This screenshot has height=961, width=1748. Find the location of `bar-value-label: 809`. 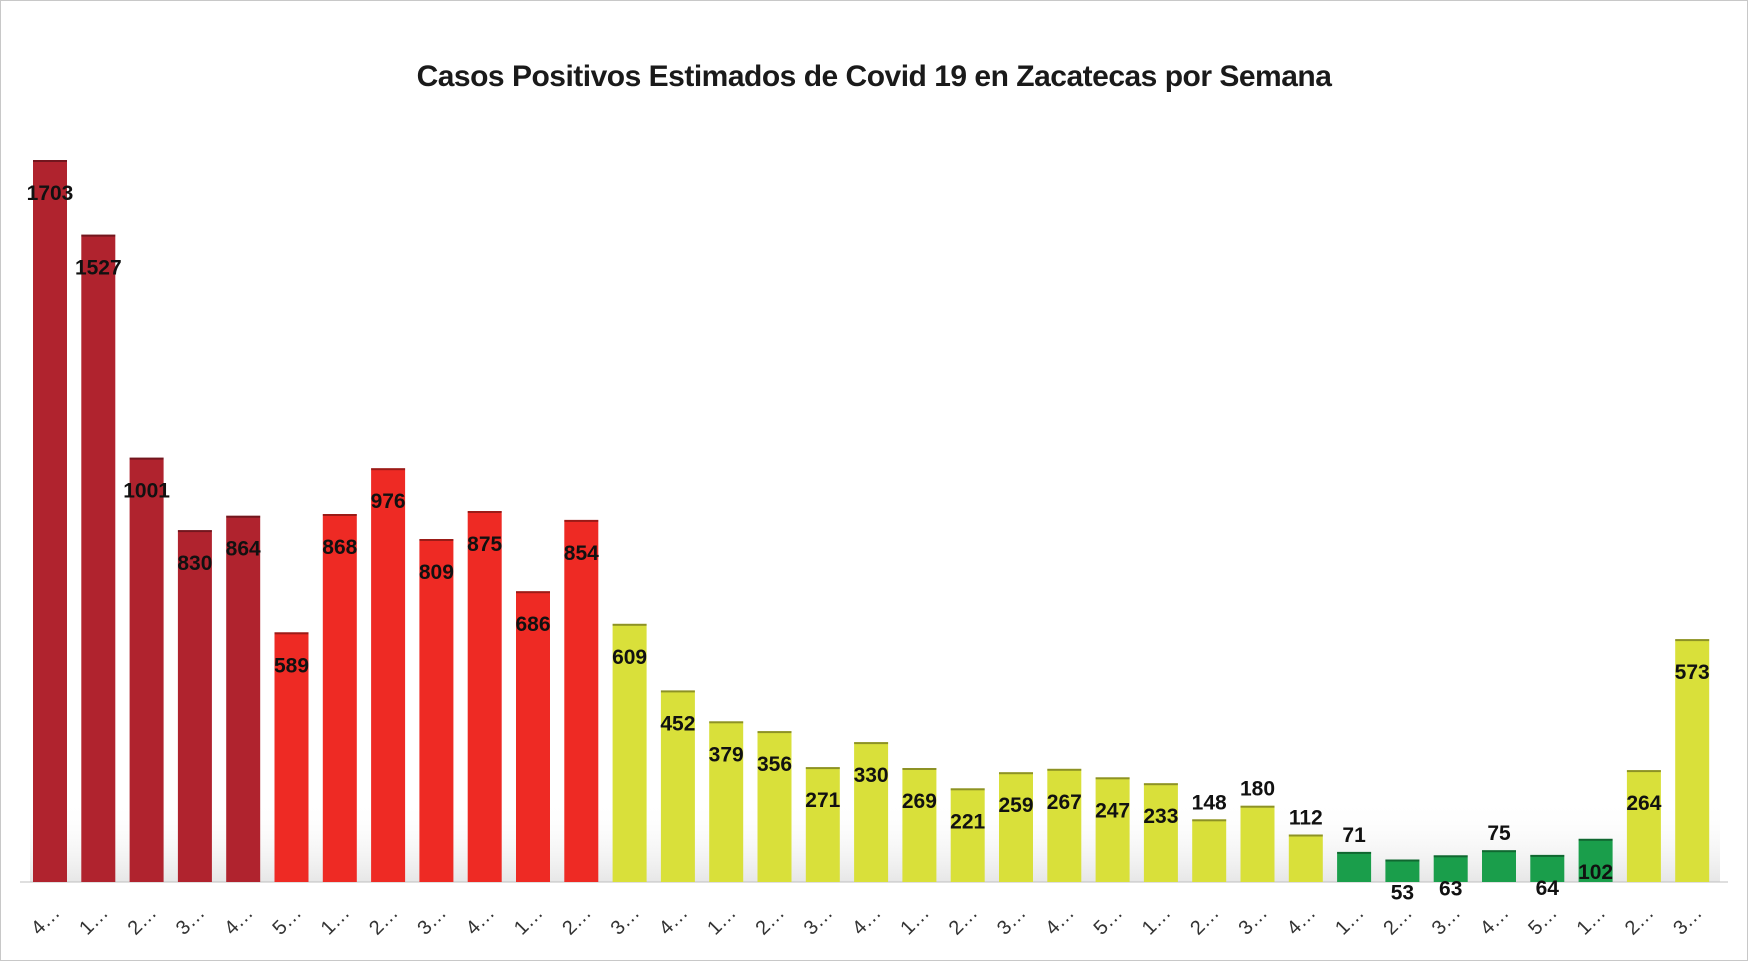

bar-value-label: 809 is located at coordinates (436, 572).